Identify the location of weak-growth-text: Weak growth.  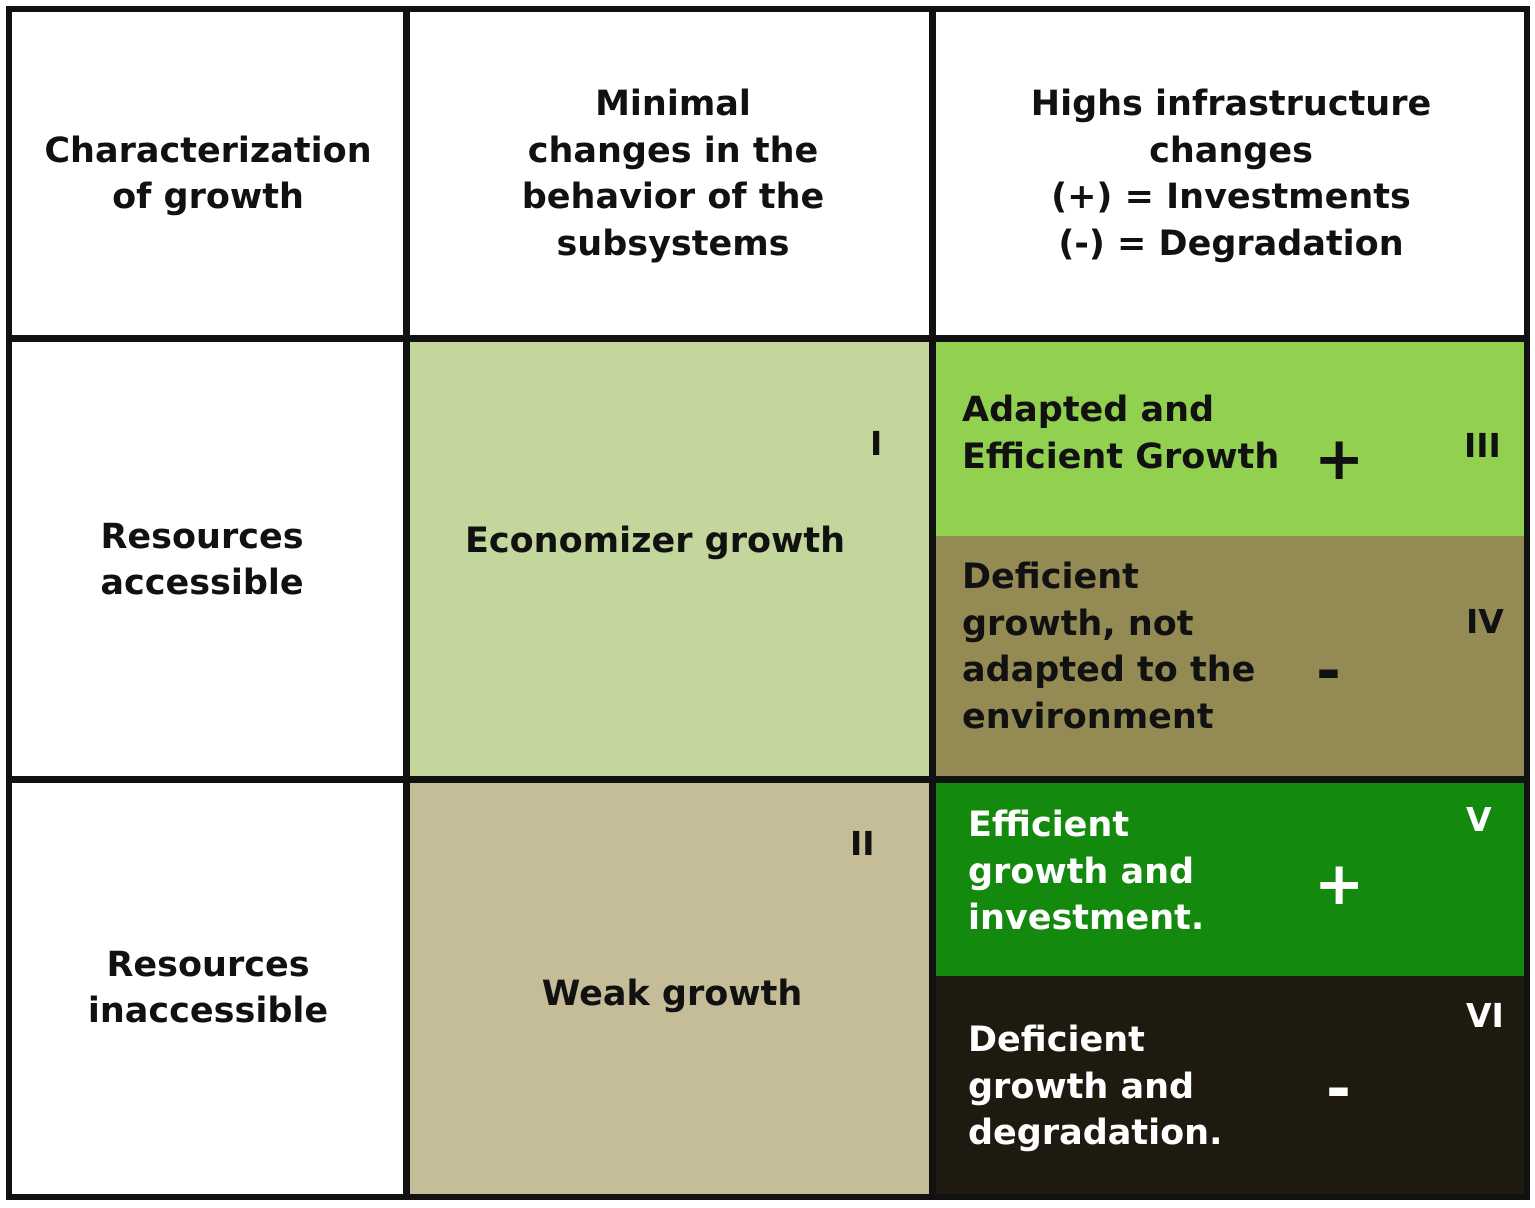
(672, 993).